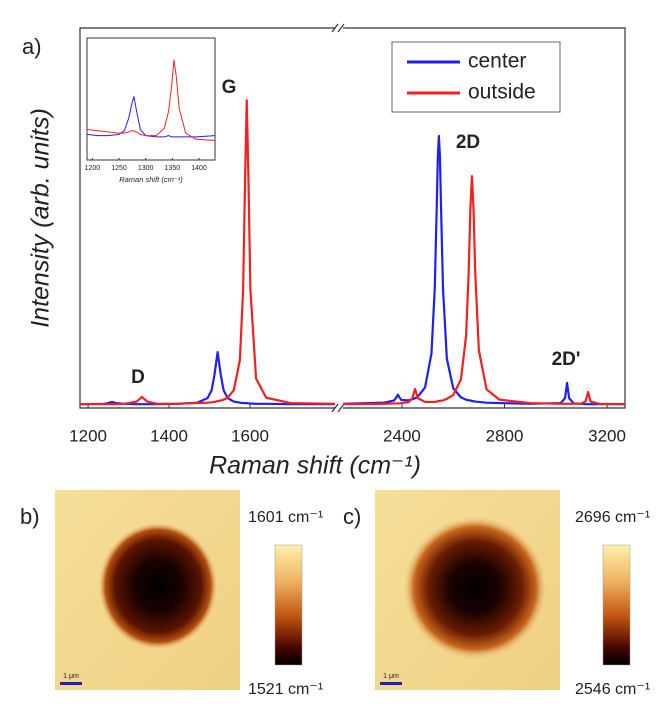 The image size is (665, 722). What do you see at coordinates (402, 435) in the screenshot?
I see `x-tick-label: 2400` at bounding box center [402, 435].